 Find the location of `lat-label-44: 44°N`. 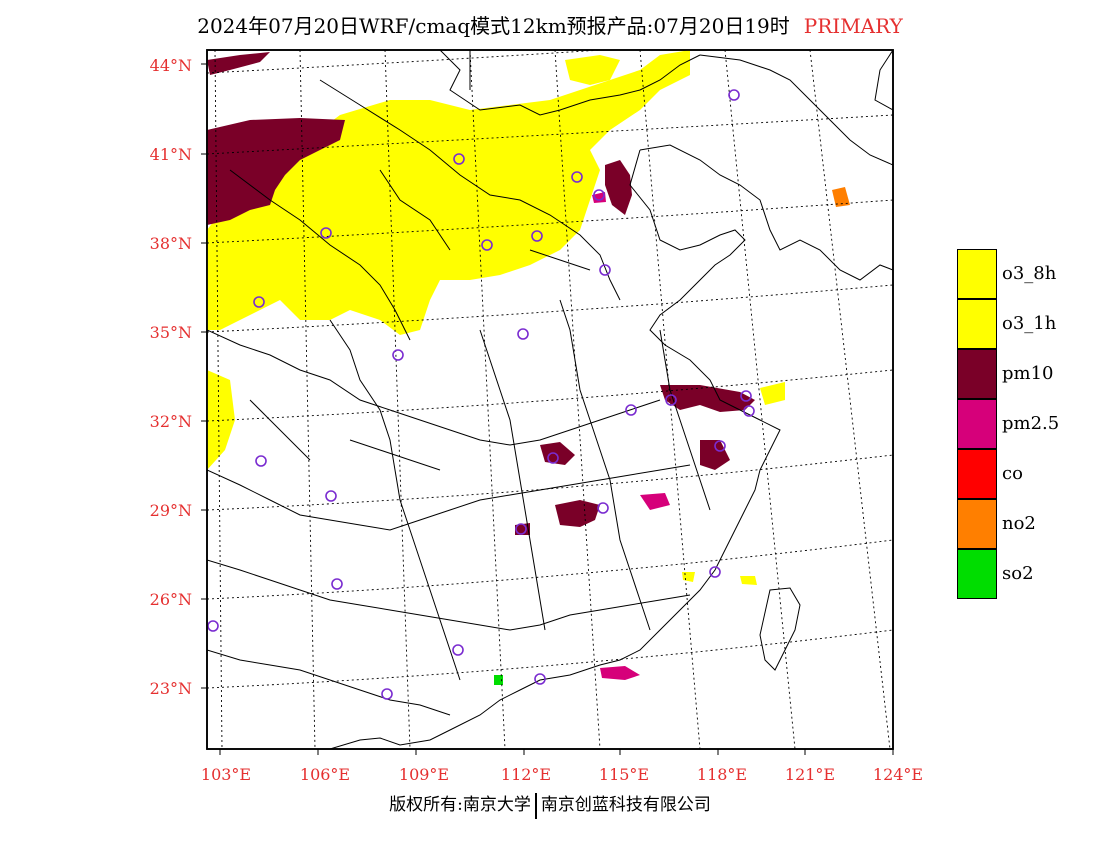

lat-label-44: 44°N is located at coordinates (170, 65).